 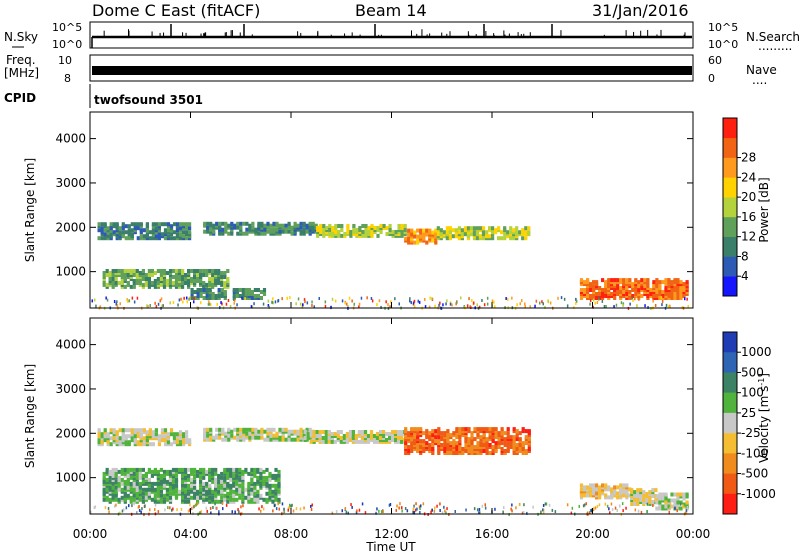 I want to click on colorbar-tick-label: 100, so click(x=752, y=393).